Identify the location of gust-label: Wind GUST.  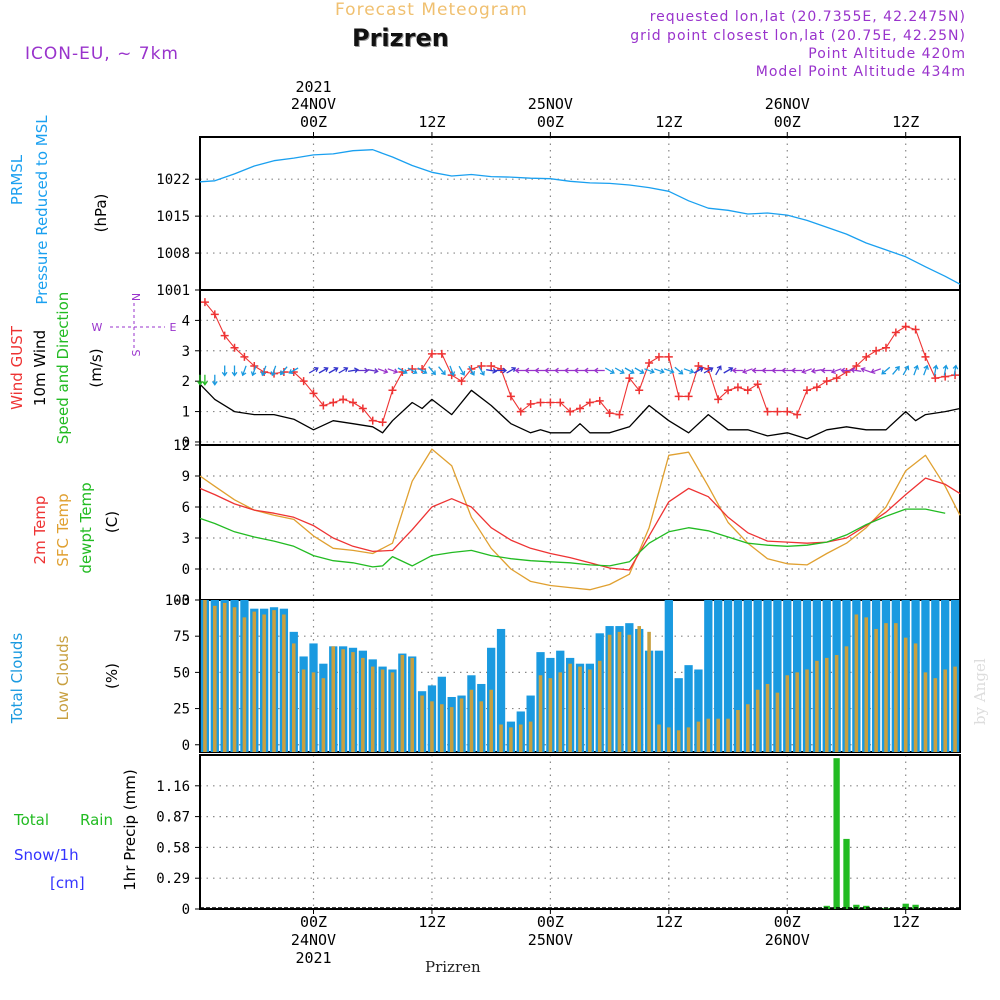
(17, 367).